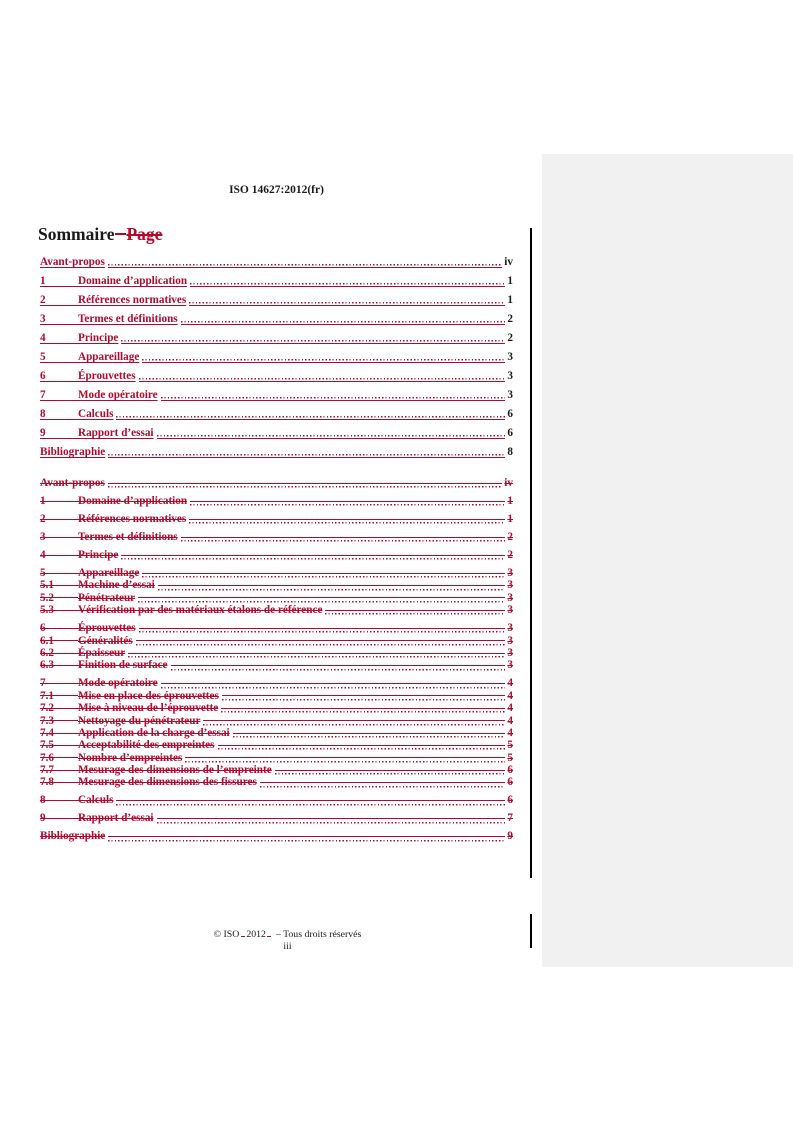 The image size is (793, 1122). I want to click on toc-row: 6 Éprouvettes 3, so click(276, 376).